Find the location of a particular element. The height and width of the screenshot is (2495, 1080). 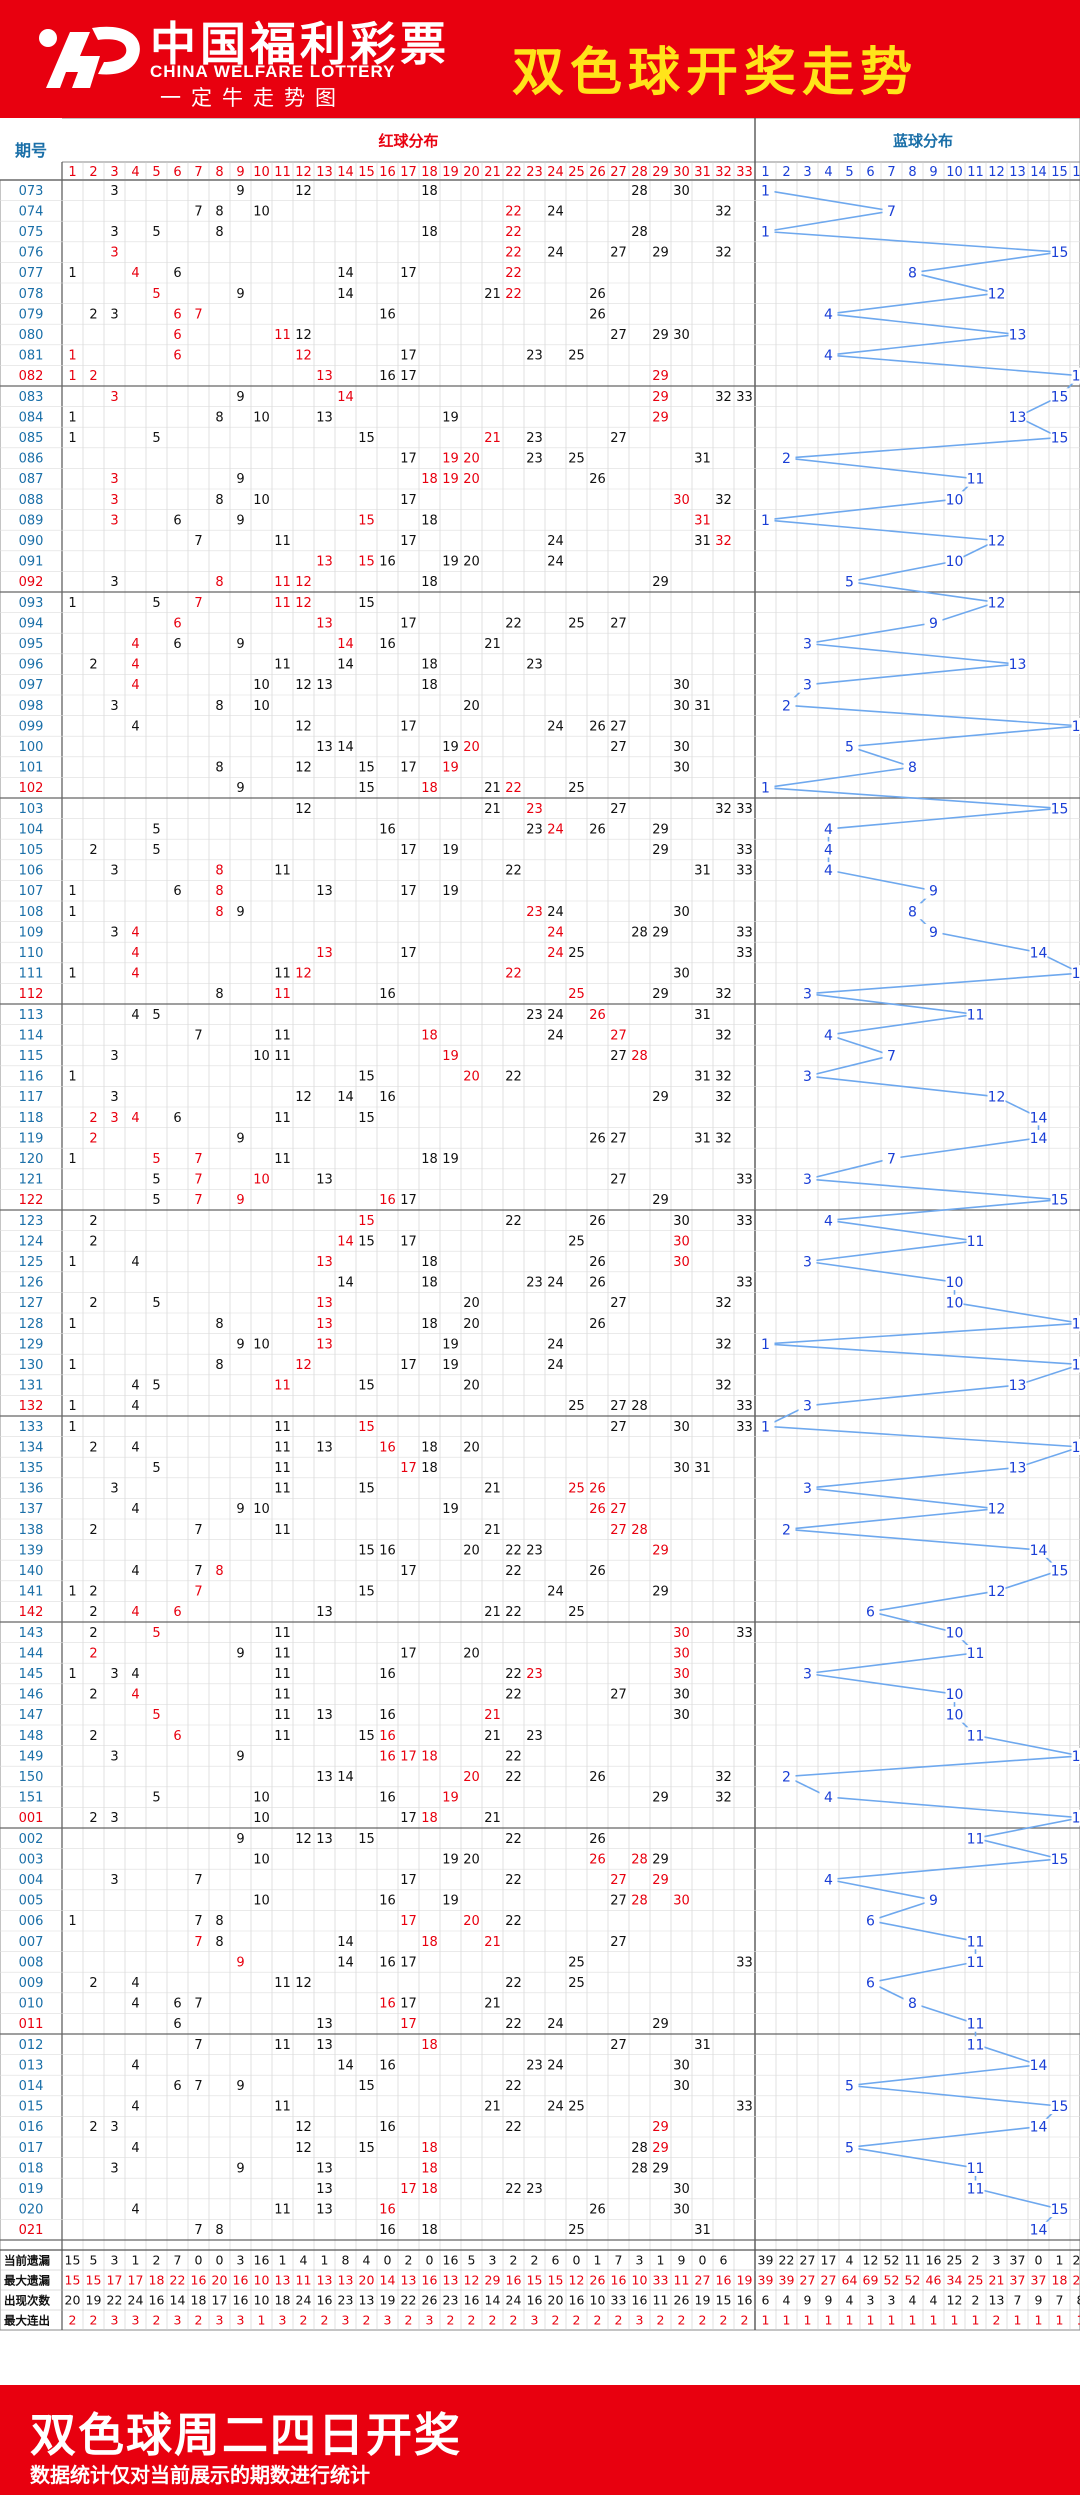

period-label: 105 is located at coordinates (31, 850).